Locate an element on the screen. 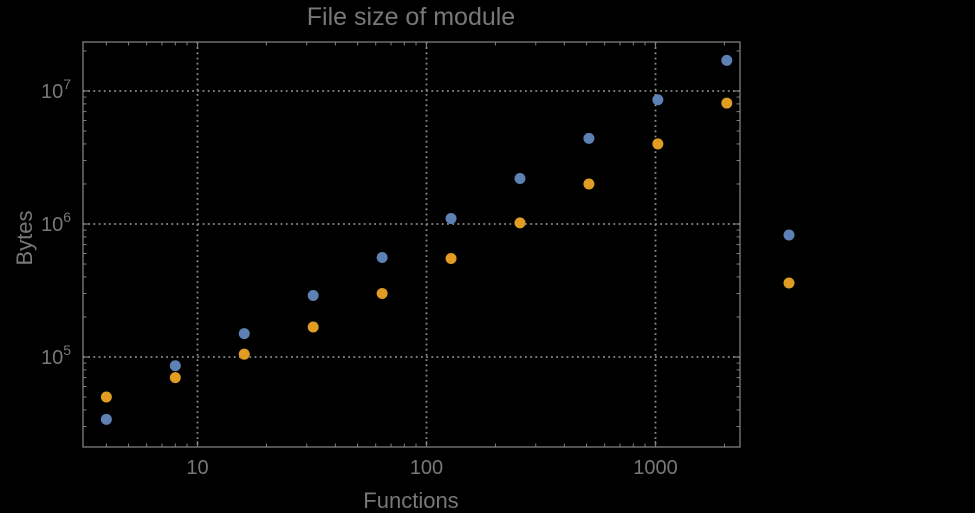 The height and width of the screenshot is (513, 975). x-tick-label-1000: 1000 is located at coordinates (655, 468).